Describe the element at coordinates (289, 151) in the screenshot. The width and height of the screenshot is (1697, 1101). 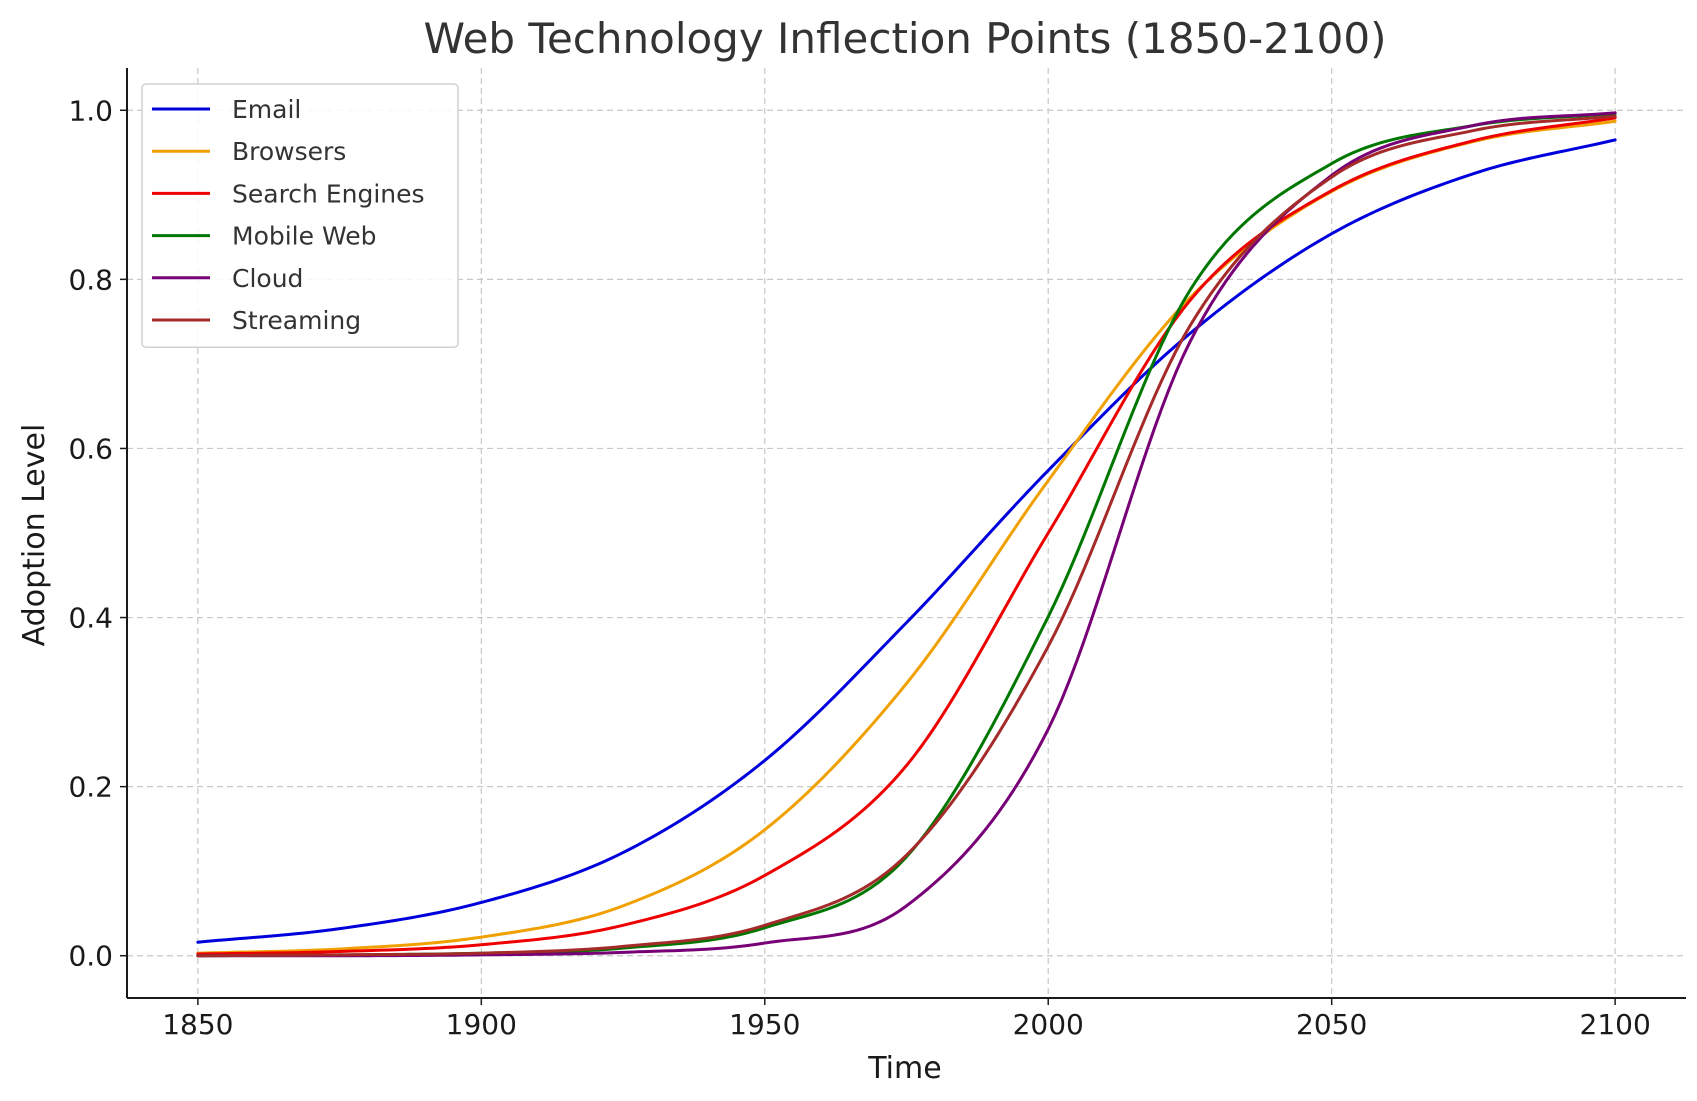
I see `legend-label-browsers: Browsers` at that location.